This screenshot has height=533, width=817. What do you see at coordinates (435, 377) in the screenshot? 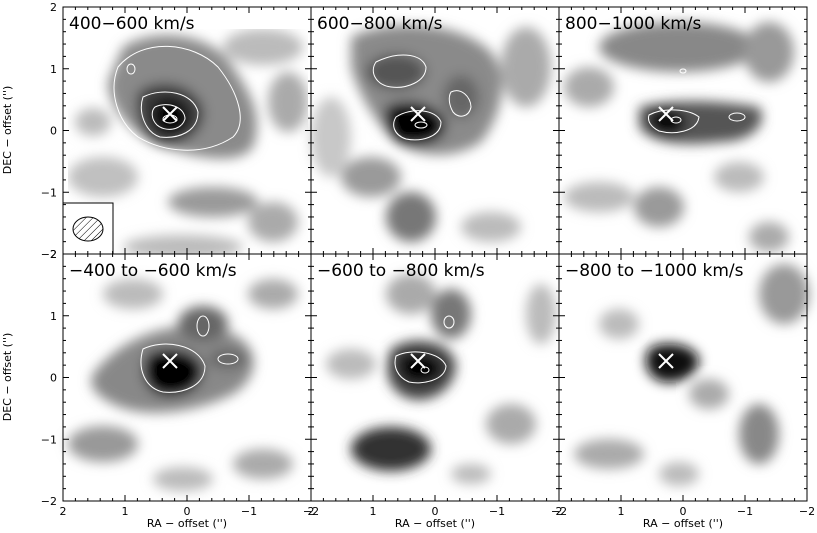
I see `panel-5: −600 to −800 km/s` at bounding box center [435, 377].